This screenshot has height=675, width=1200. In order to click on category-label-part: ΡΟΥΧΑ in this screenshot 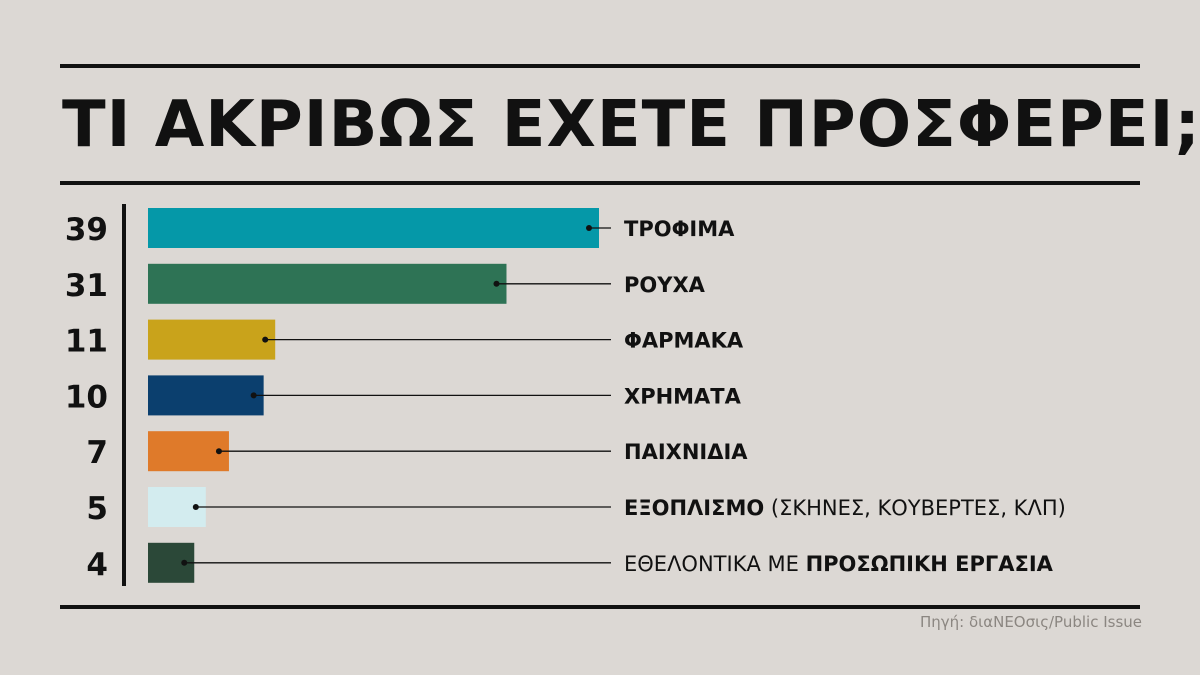, I will do `click(665, 285)`.